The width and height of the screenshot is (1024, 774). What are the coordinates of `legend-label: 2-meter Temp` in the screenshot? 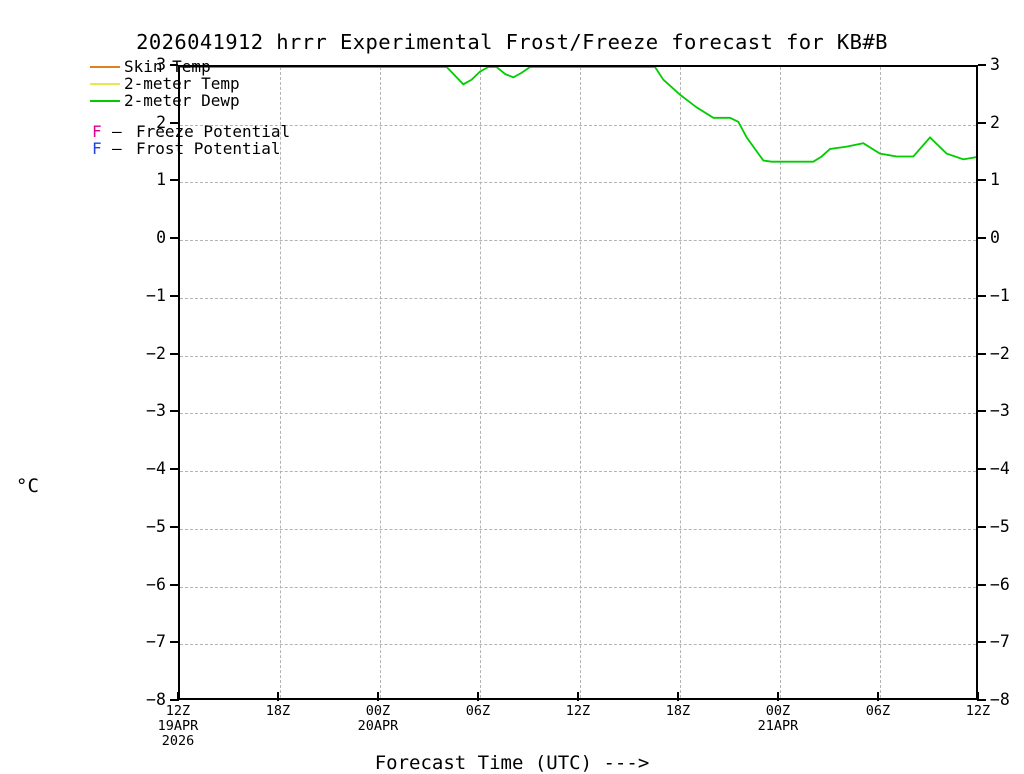 It's located at (182, 83).